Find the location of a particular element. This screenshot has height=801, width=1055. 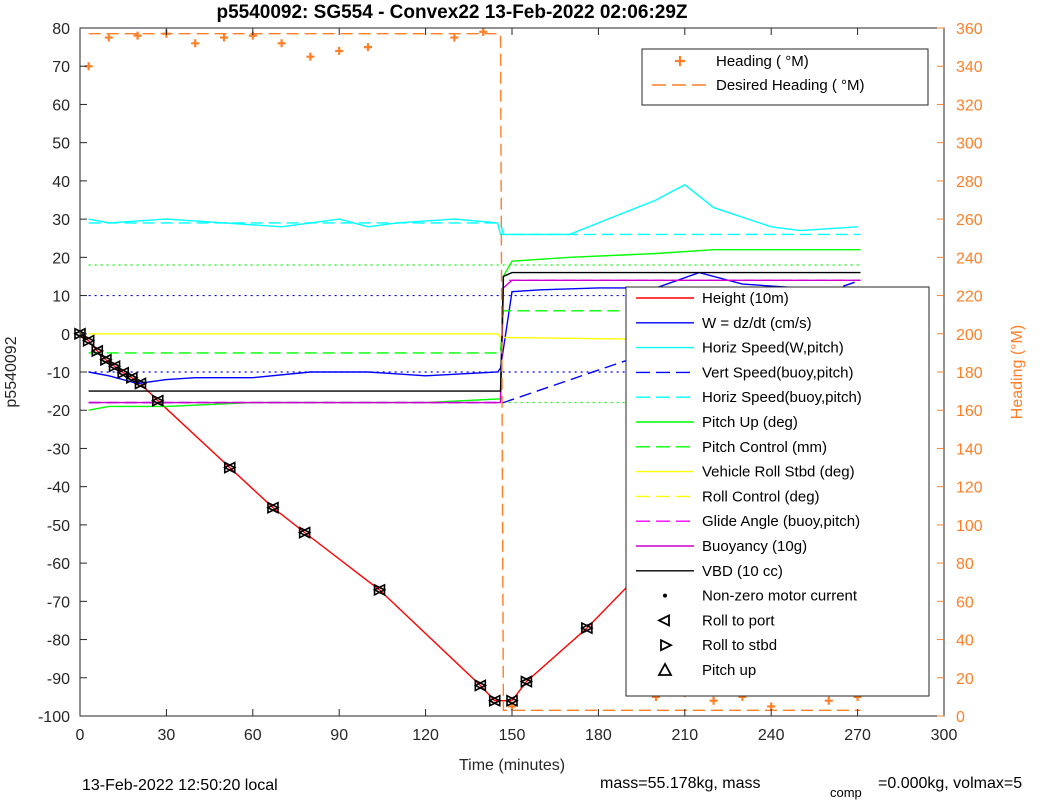

y2-tick-label: 100 is located at coordinates (969, 526).